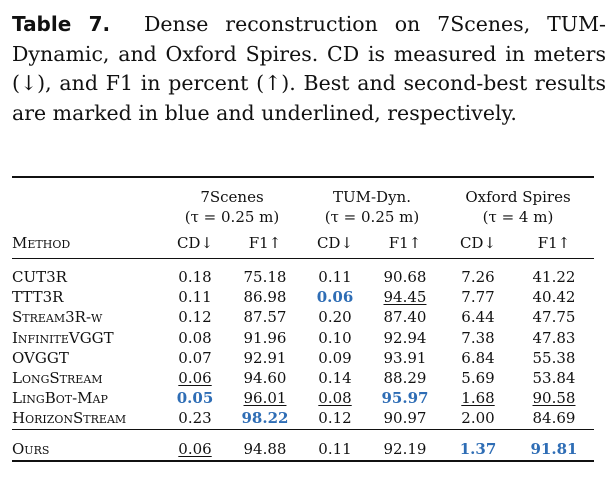  Describe the element at coordinates (478, 277) in the screenshot. I see `value-text: 7.26` at that location.